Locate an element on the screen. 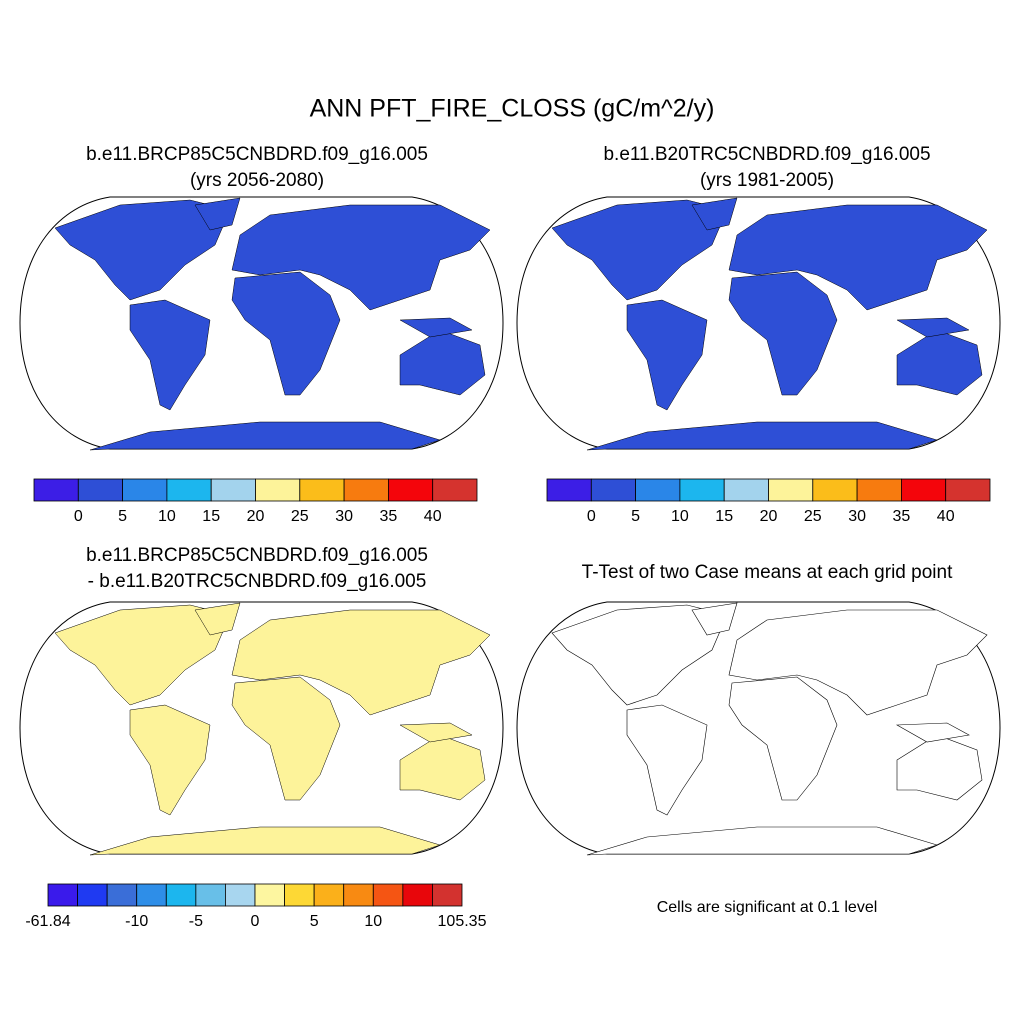  panel-title: b.e11.B20TRC5CNBDRD.f09_g16.005 is located at coordinates (766, 154).